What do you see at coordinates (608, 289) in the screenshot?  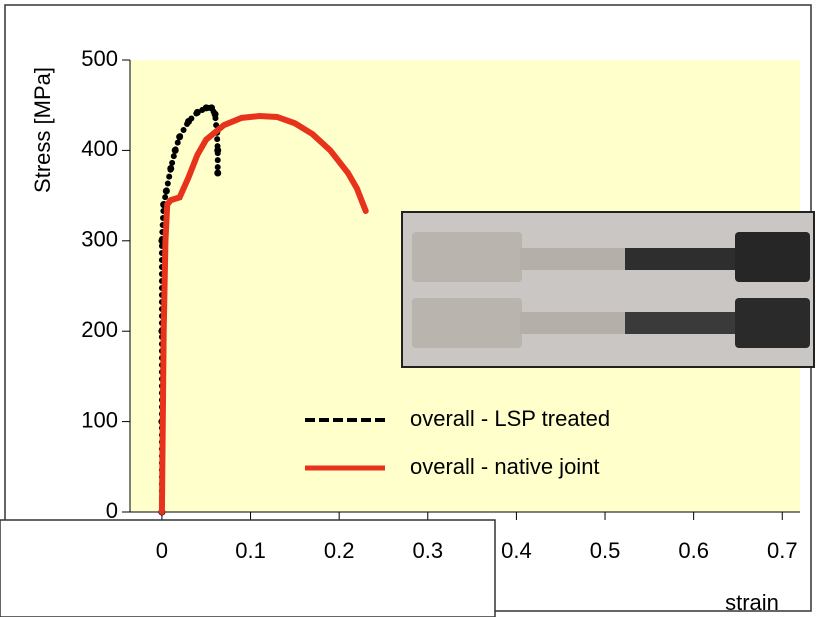 I see `photo-inset` at bounding box center [608, 289].